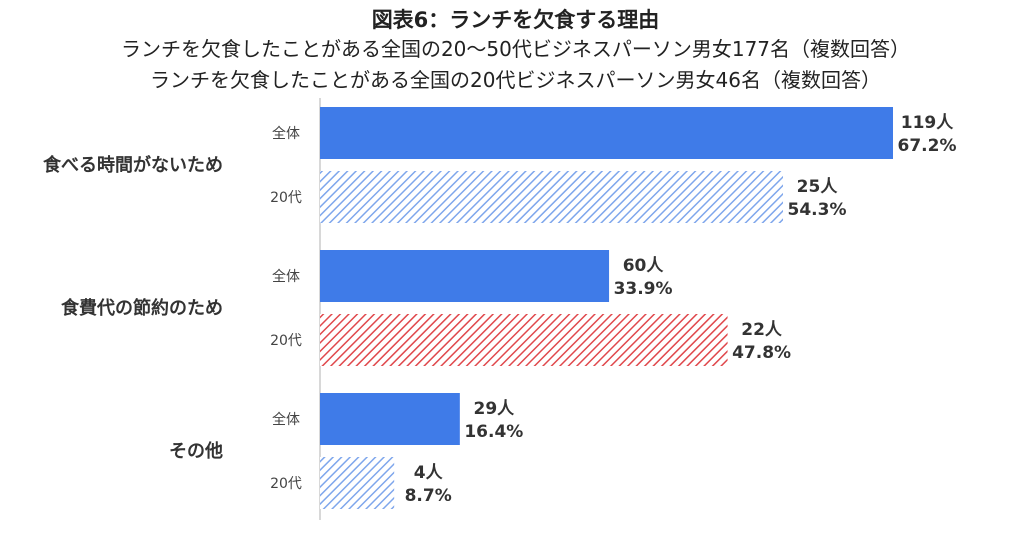  I want to click on count-label: 25人, so click(818, 187).